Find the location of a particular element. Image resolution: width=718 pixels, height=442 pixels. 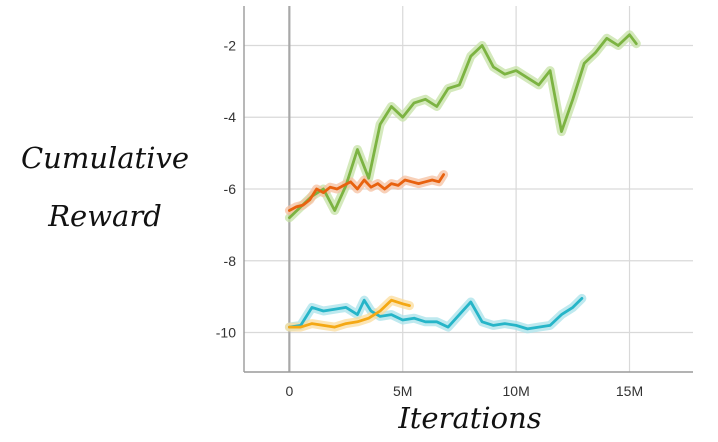

y-axis-label-line-2: Reward is located at coordinates (104, 216).